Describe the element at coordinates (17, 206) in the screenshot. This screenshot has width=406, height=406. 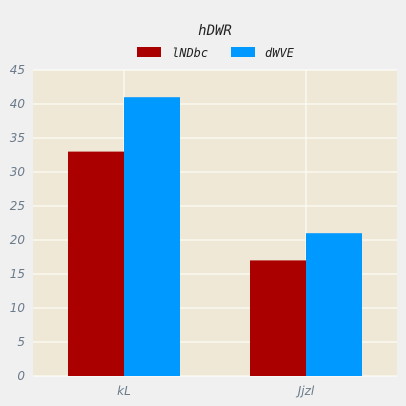
I see `y-tick-label: 25` at that location.